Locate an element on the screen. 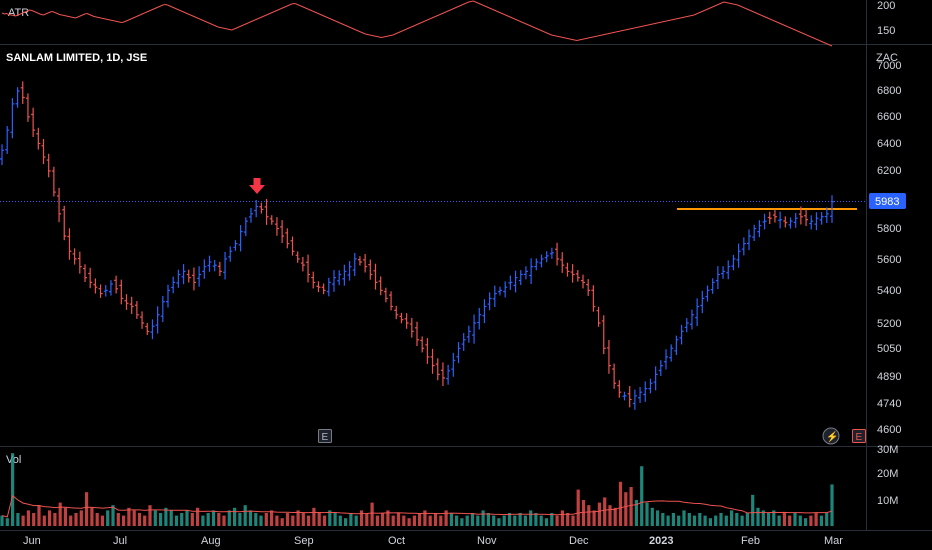 The height and width of the screenshot is (550, 932). price-tick: 4890 is located at coordinates (889, 377).